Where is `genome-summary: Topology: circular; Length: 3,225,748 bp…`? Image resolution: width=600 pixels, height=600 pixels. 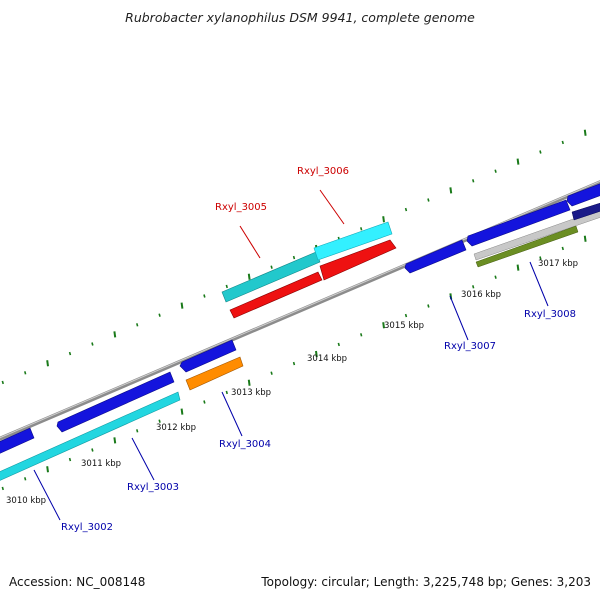 genome-summary: Topology: circular; Length: 3,225,748 bp… is located at coordinates (426, 582).